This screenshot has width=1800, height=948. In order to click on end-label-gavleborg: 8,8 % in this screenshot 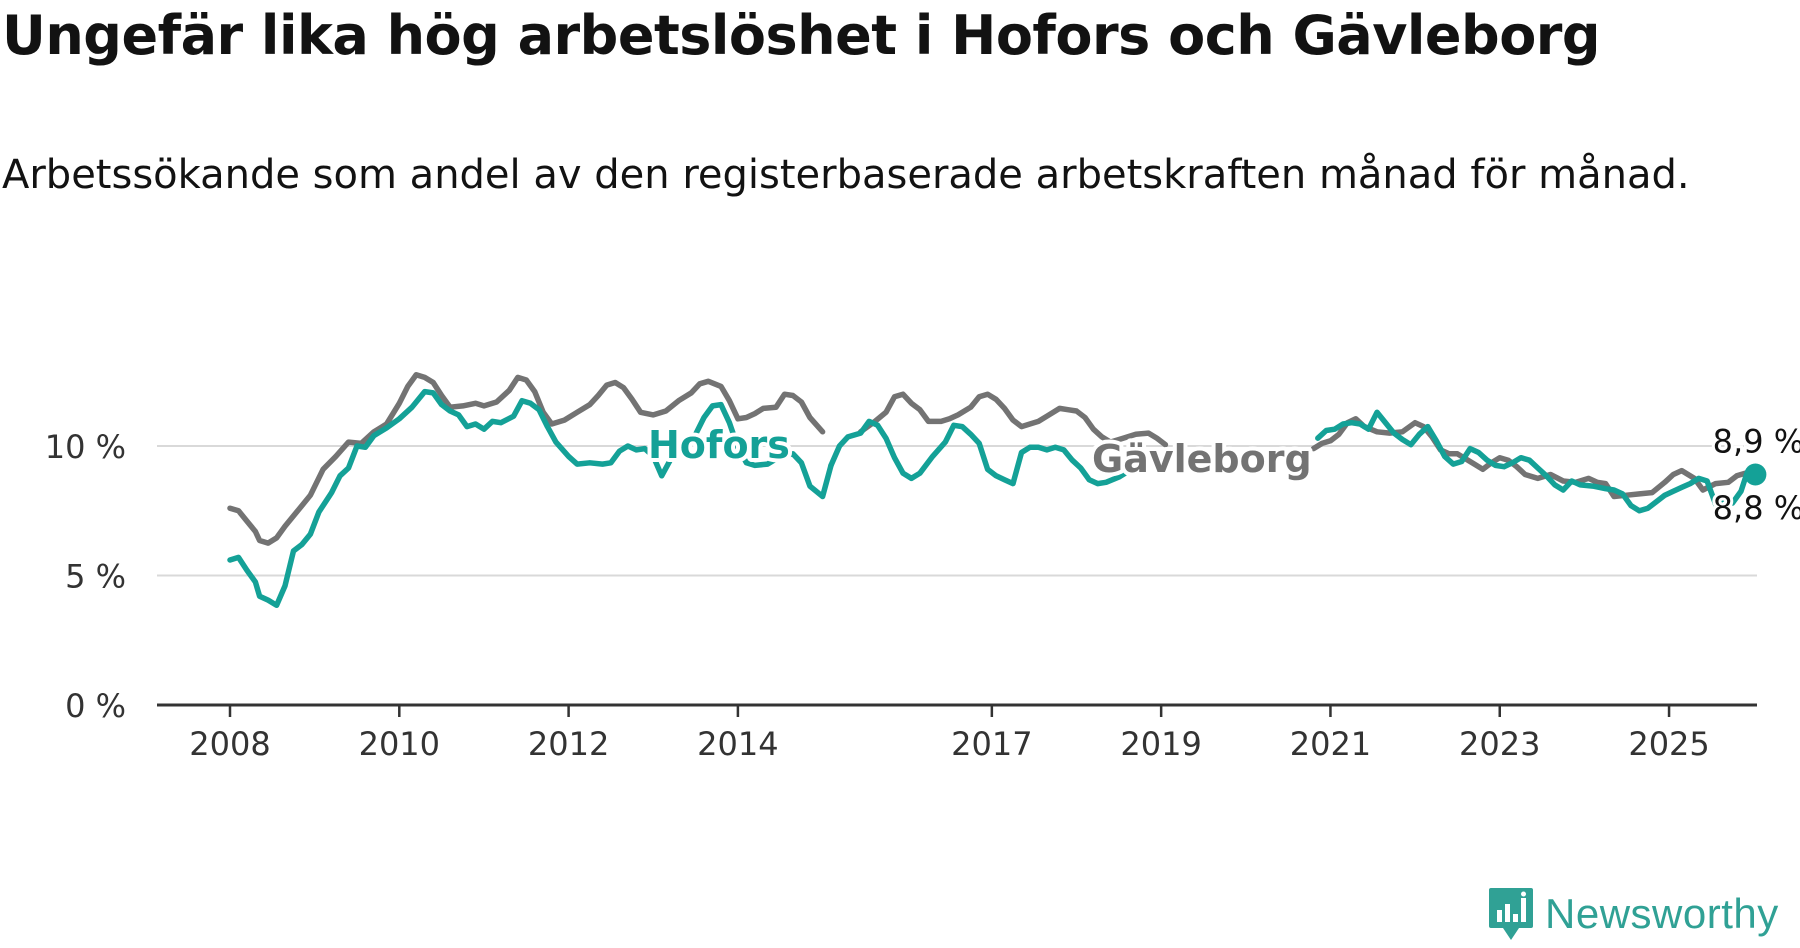, I will do `click(1756, 508)`.